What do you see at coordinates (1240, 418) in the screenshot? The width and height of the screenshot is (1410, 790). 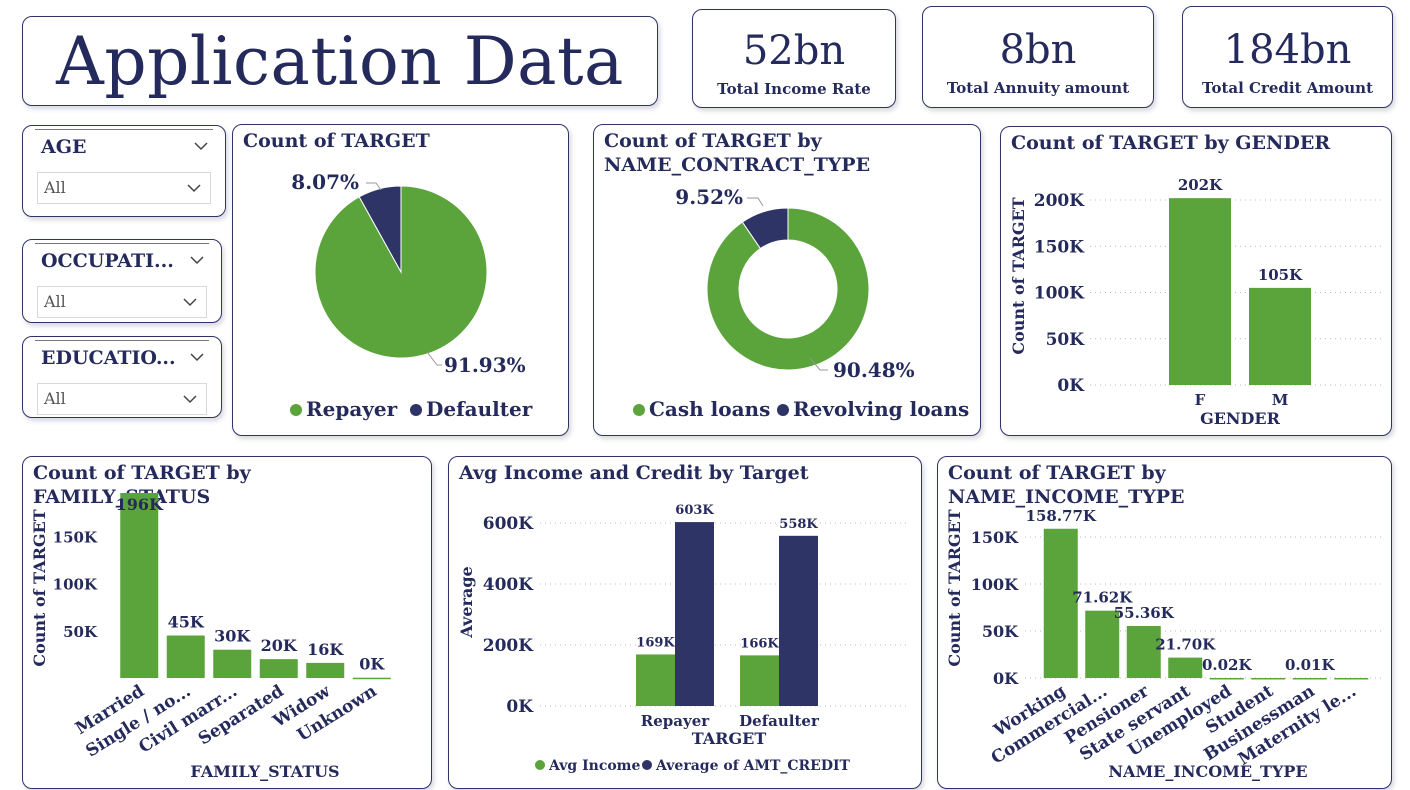 I see `x-axis-label: GENDER` at bounding box center [1240, 418].